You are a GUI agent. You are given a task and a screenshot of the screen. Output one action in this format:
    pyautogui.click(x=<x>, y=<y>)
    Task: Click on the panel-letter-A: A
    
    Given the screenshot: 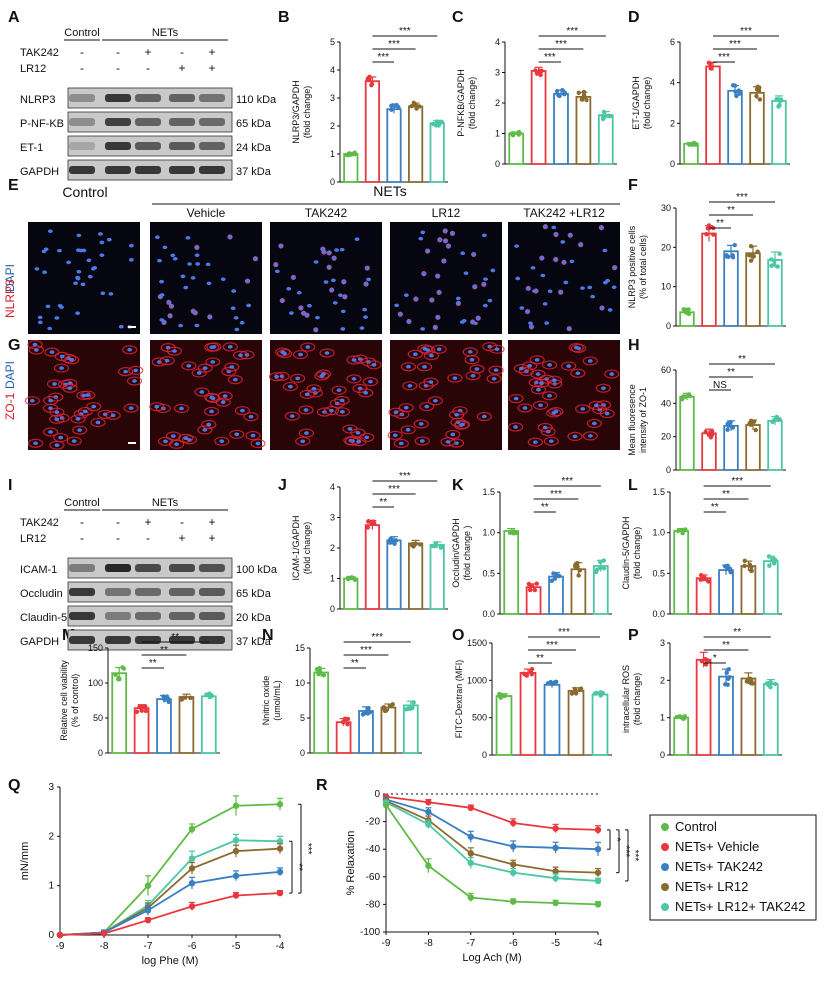 What is the action you would take?
    pyautogui.click(x=14, y=17)
    